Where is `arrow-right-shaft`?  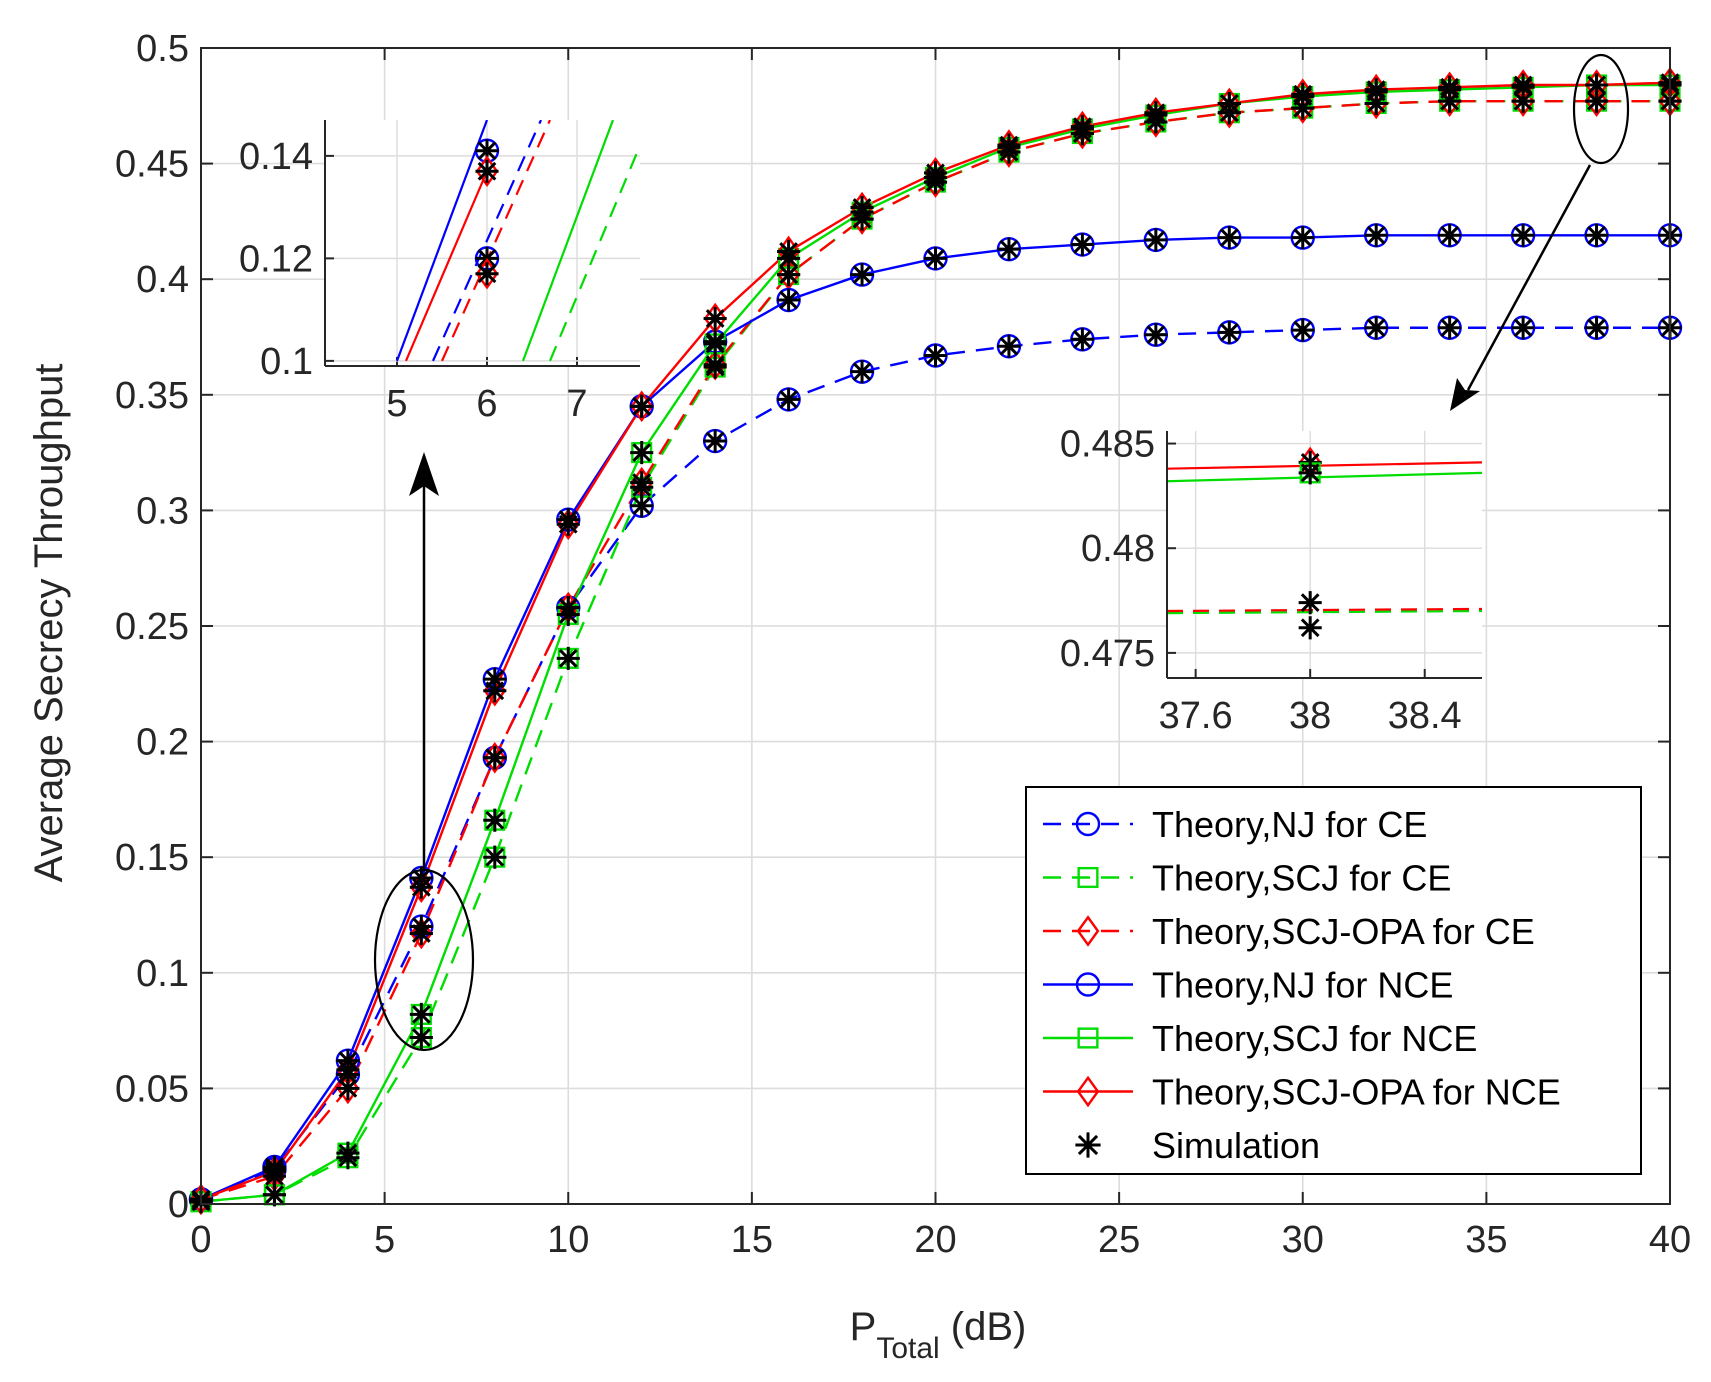
arrow-right-shaft is located at coordinates (1529, 277).